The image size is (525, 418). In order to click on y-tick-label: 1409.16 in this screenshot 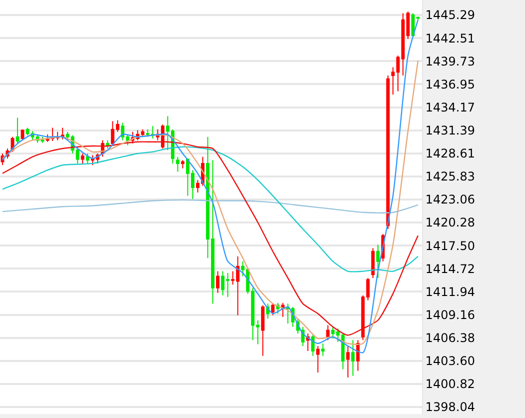, I will do `click(450, 315)`.